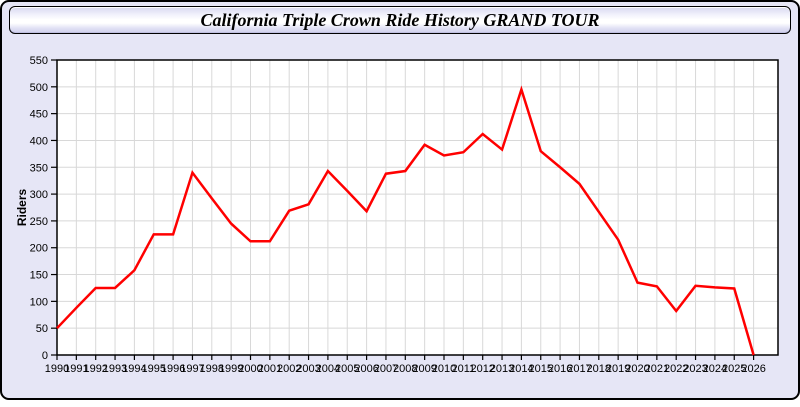 The width and height of the screenshot is (800, 407). Describe the element at coordinates (39, 115) in the screenshot. I see `y-tick-label: 450` at that location.